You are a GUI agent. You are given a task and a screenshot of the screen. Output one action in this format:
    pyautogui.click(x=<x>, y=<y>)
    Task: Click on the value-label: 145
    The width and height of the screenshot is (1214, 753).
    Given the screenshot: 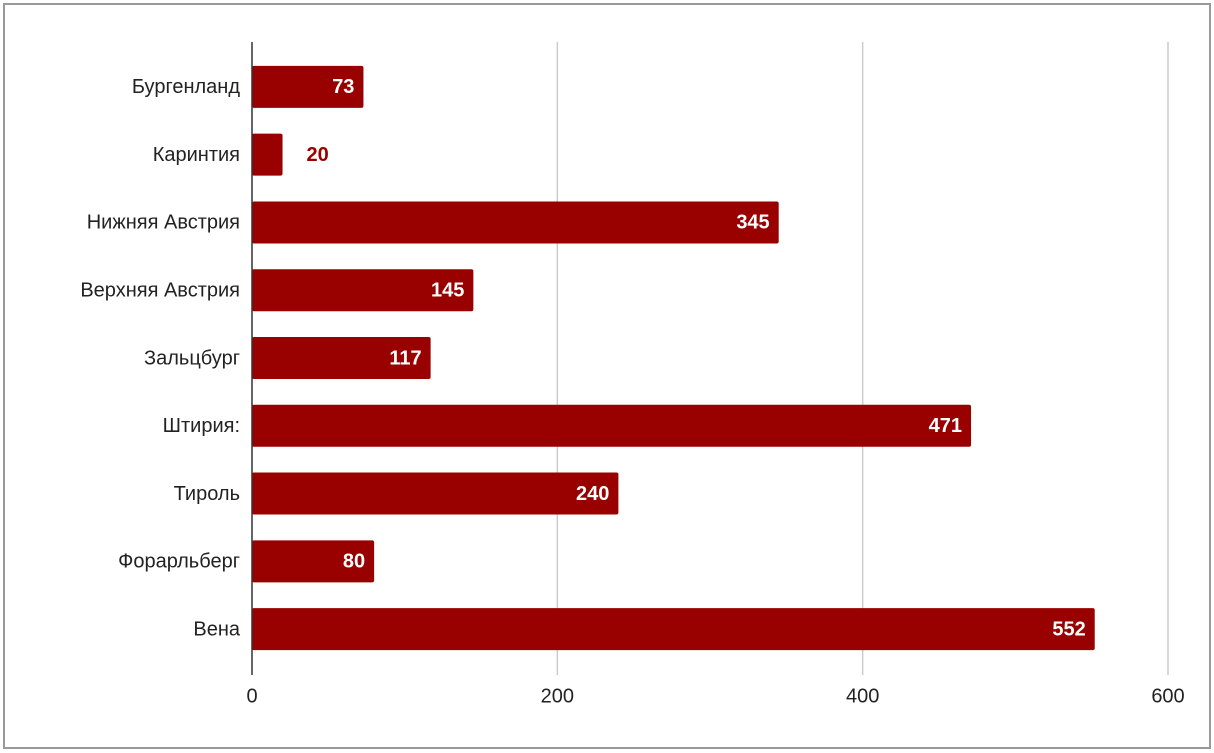 What is the action you would take?
    pyautogui.click(x=447, y=291)
    